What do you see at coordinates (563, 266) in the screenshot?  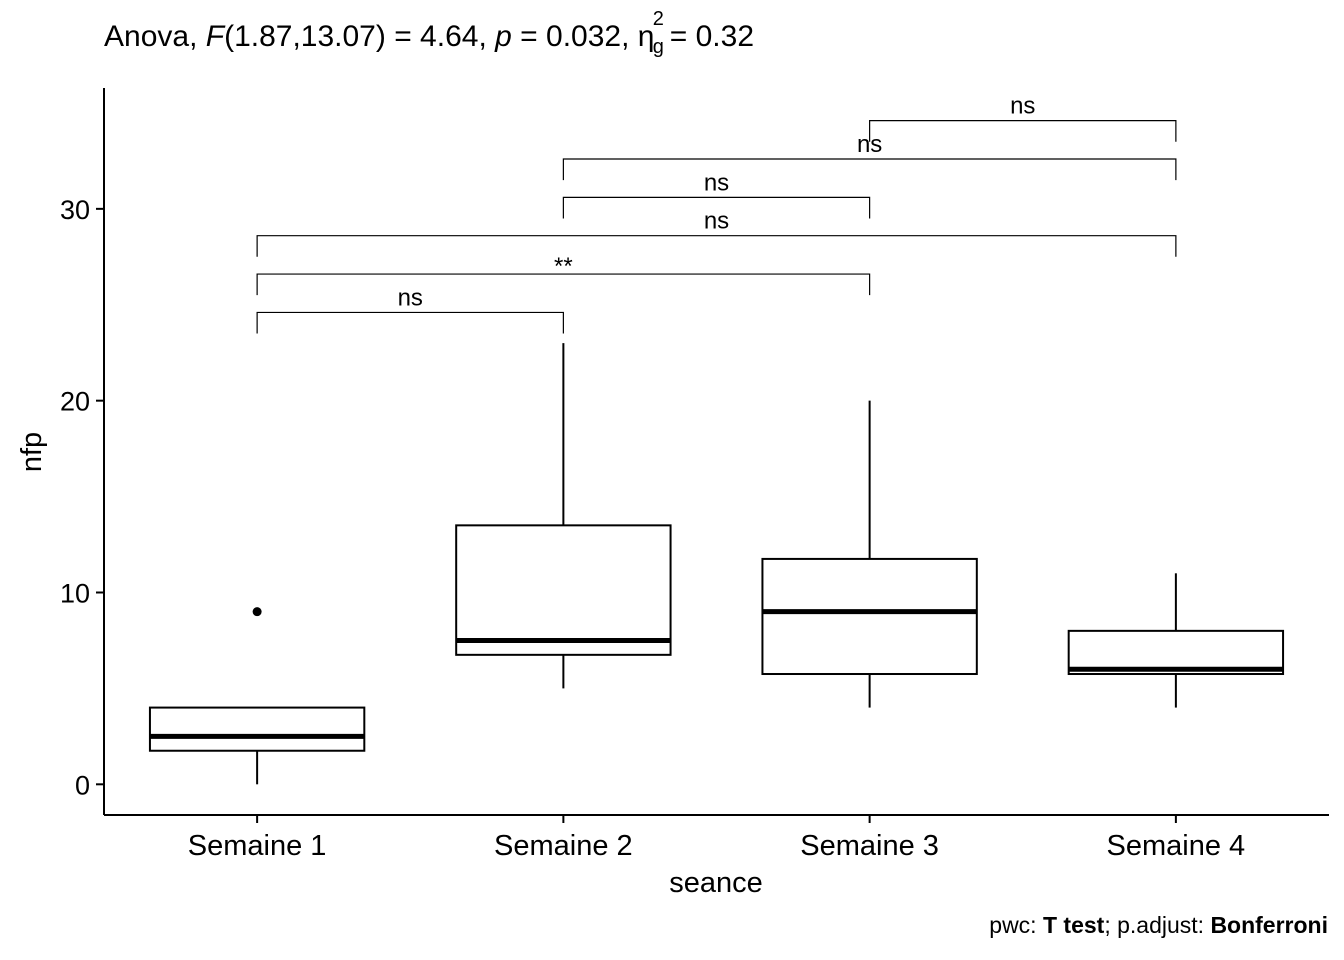 I see `bracket-label: **` at bounding box center [563, 266].